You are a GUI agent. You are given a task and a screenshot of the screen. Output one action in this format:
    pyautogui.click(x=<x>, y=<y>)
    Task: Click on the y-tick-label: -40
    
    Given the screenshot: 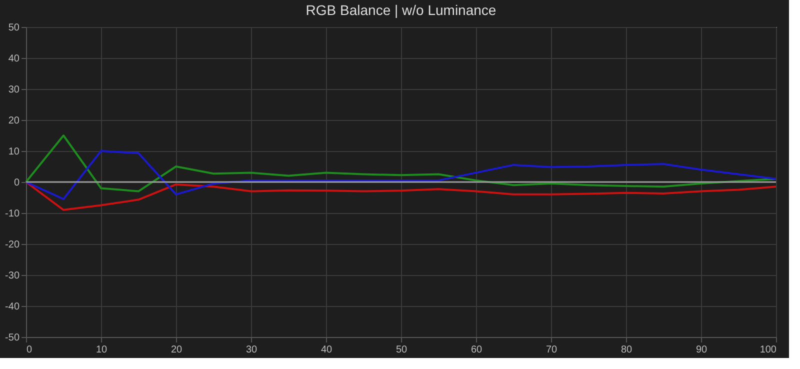 What is the action you would take?
    pyautogui.click(x=12, y=307)
    